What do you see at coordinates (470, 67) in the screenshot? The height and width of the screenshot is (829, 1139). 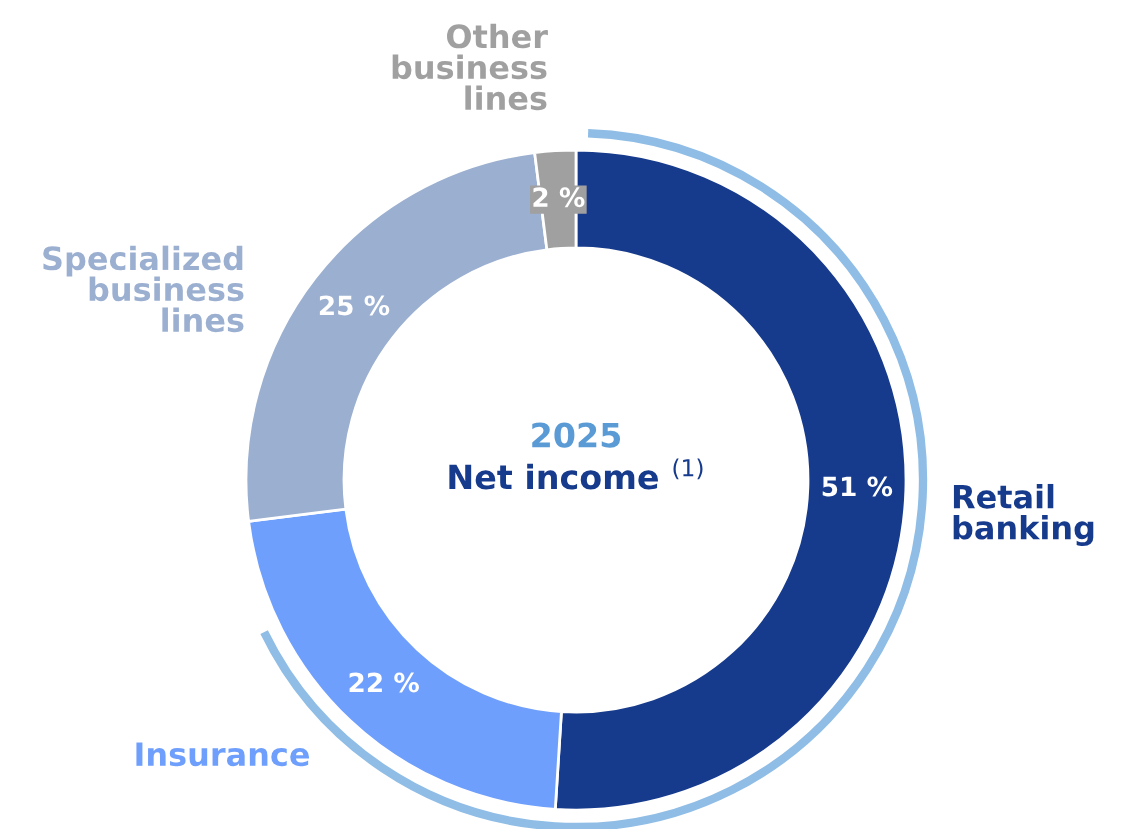 I see `slice-label: Other business lines` at bounding box center [470, 67].